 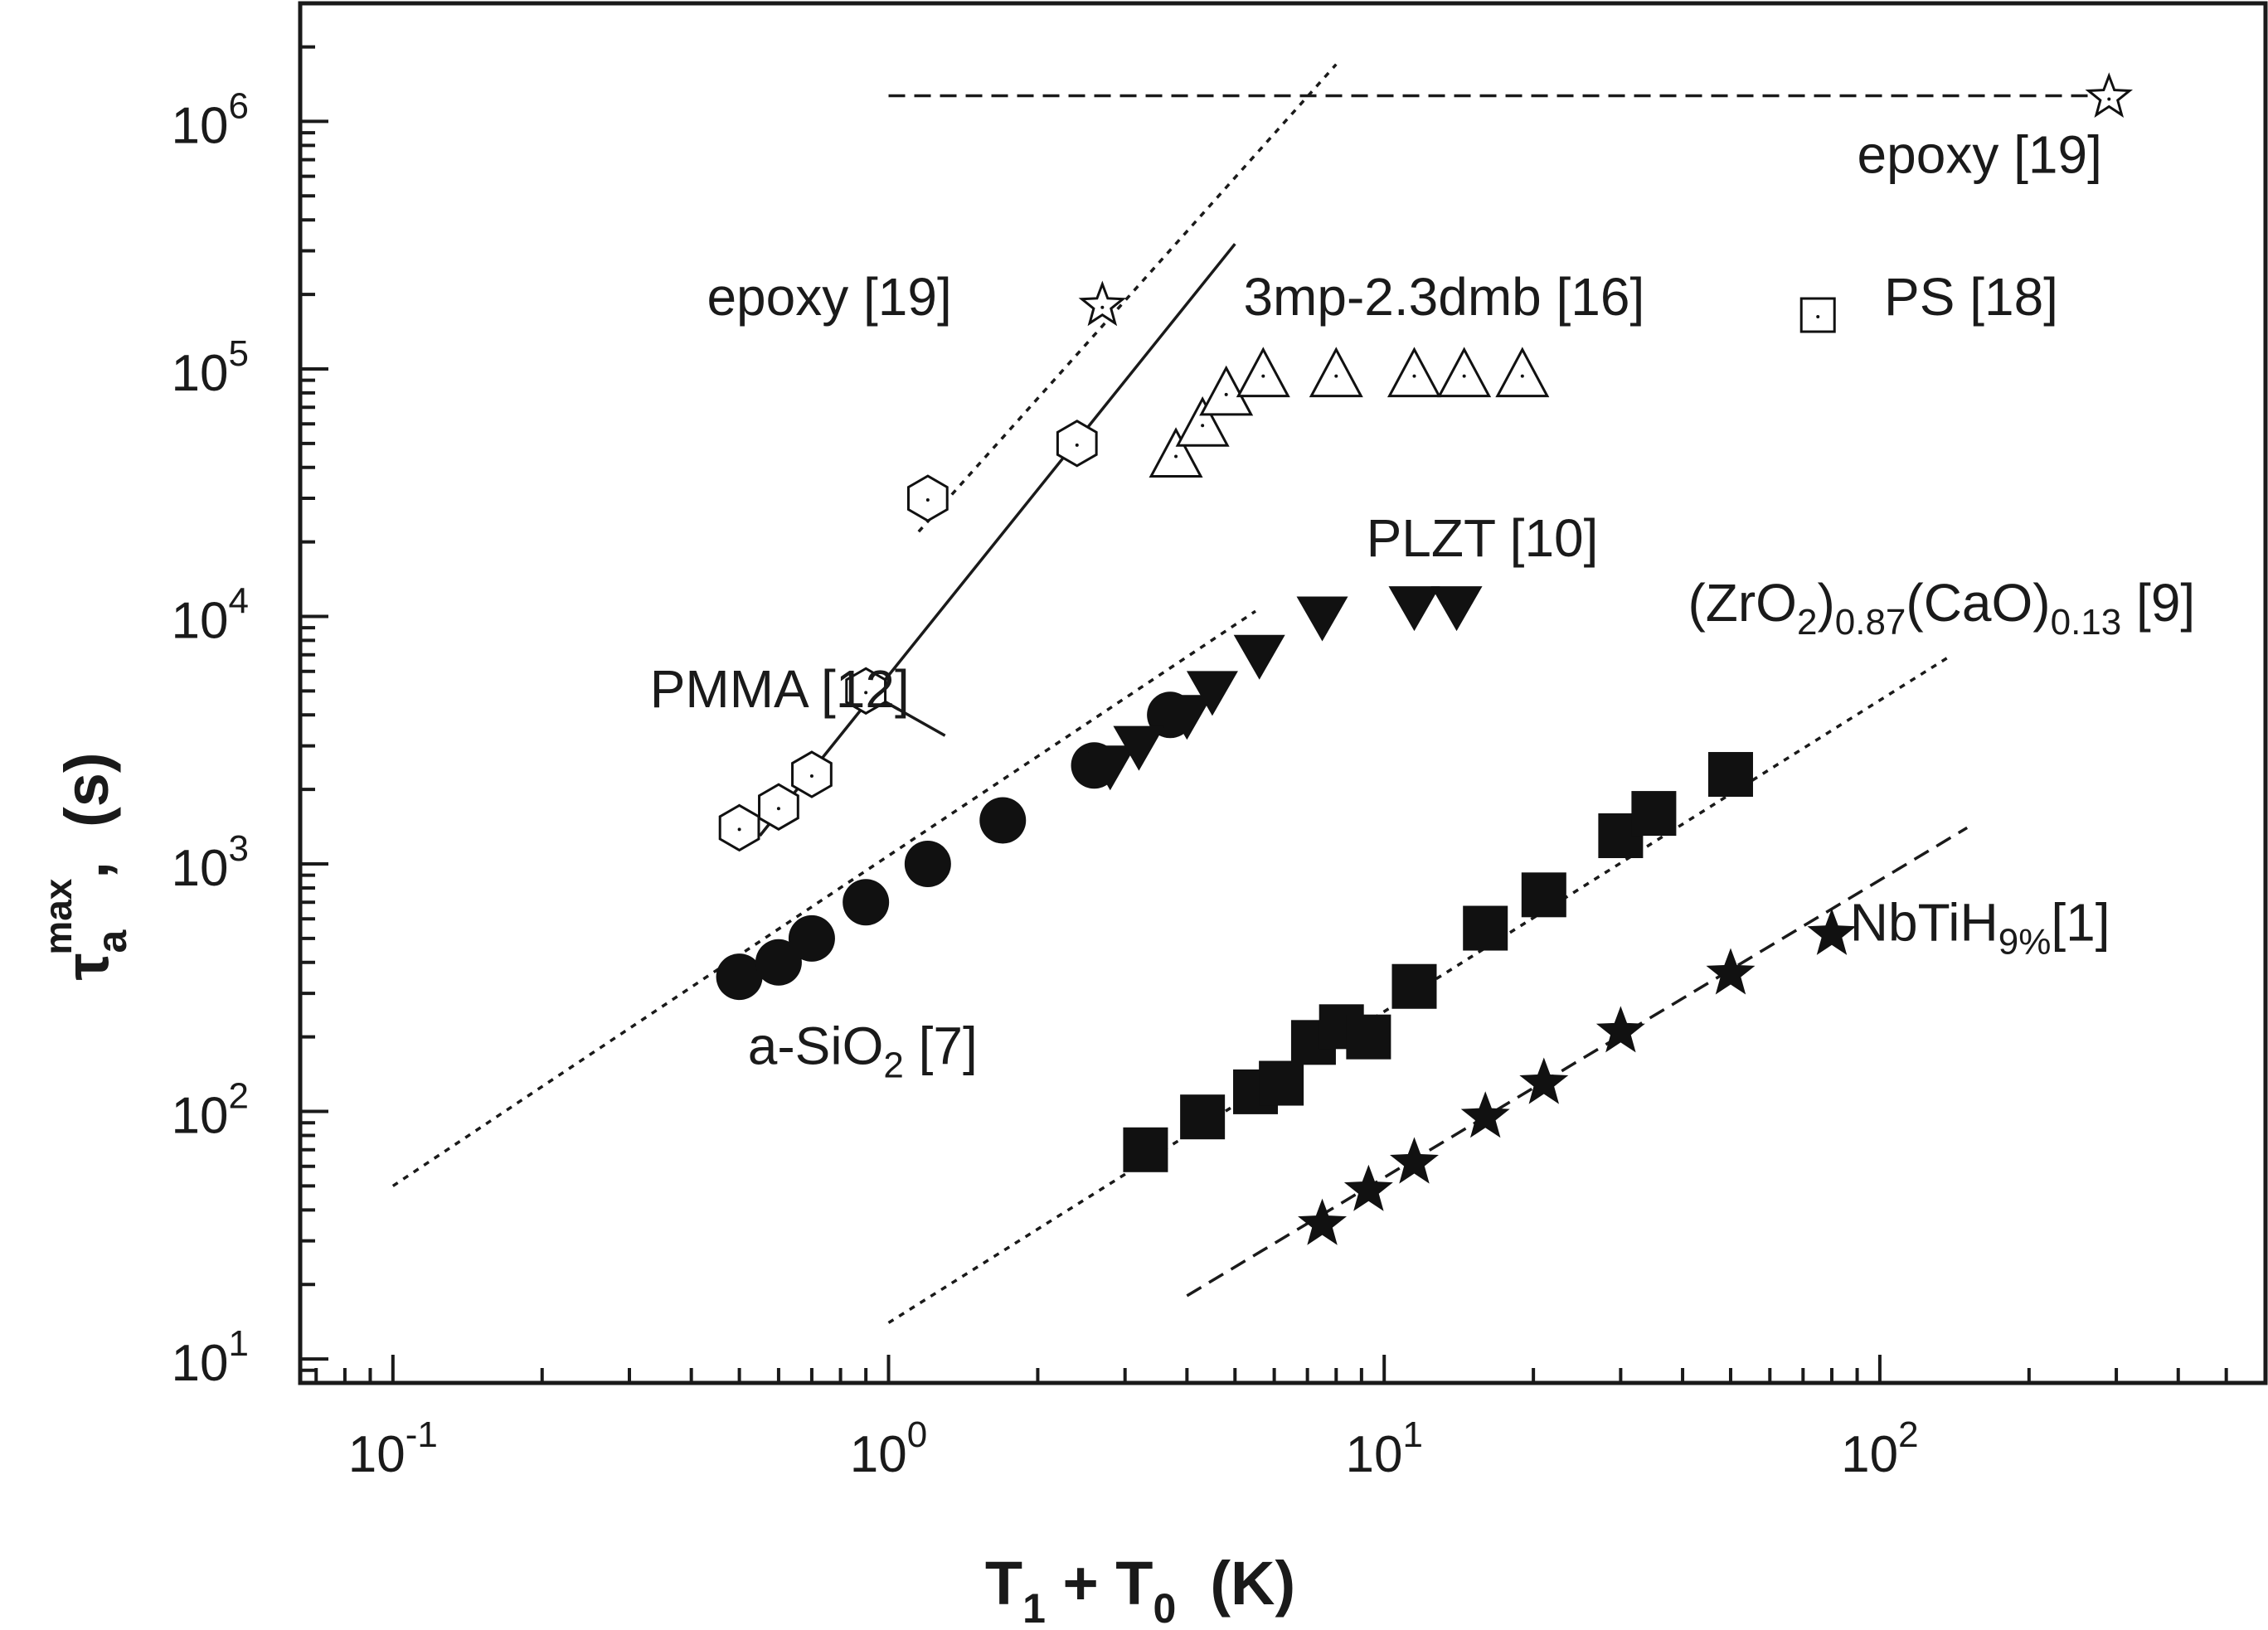 What do you see at coordinates (780, 689) in the screenshot?
I see `annotation-pmma: PMMA [12]` at bounding box center [780, 689].